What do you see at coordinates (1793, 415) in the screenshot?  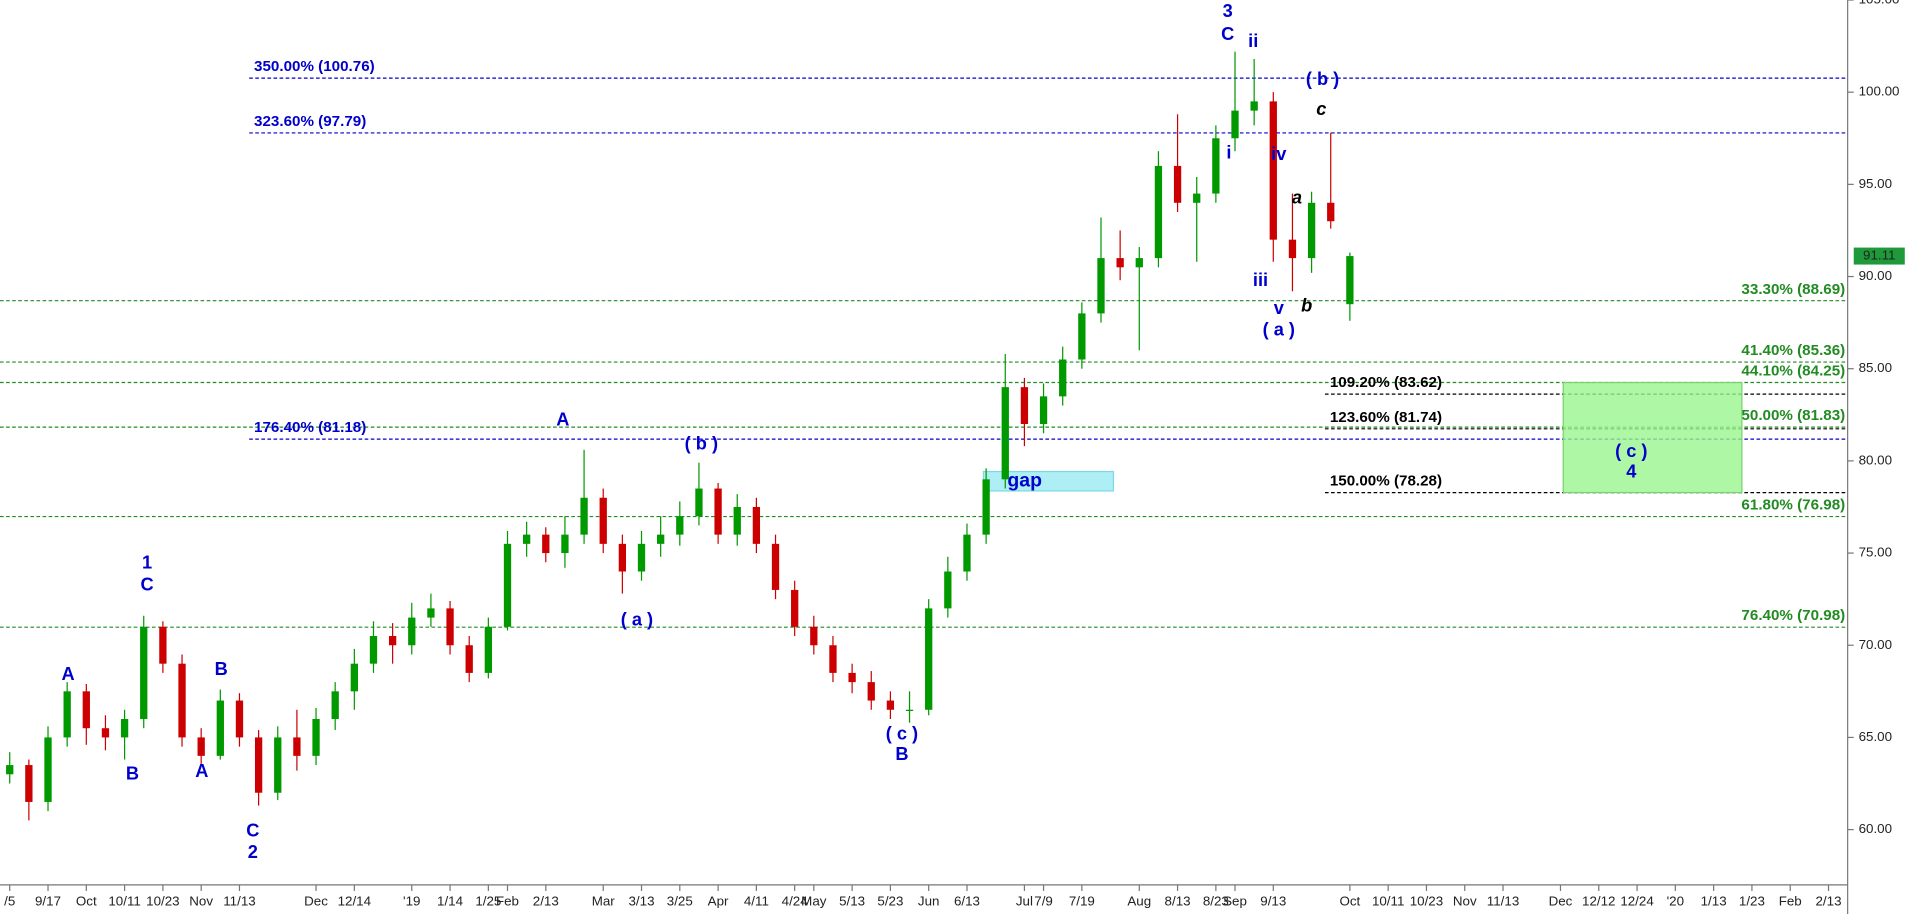 I see `level-label: 50.00% (81.83)` at bounding box center [1793, 415].